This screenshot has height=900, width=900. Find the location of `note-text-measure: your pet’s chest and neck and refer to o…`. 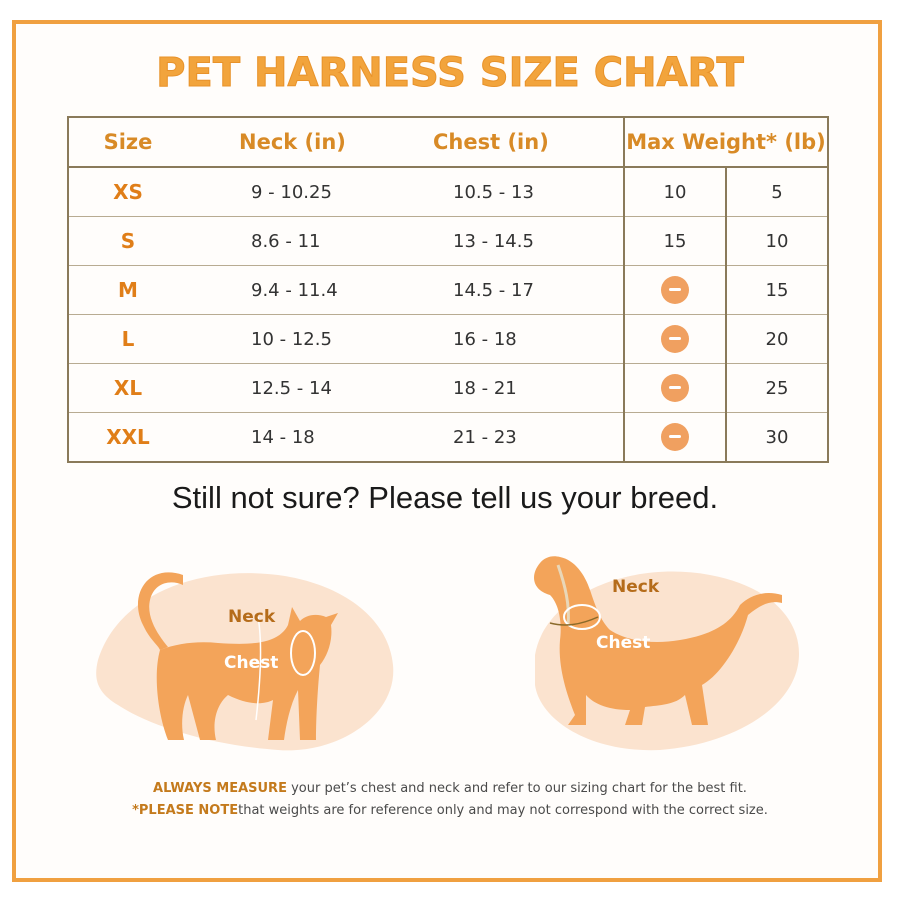

note-text-measure: your pet’s chest and neck and refer to o… is located at coordinates (516, 788).